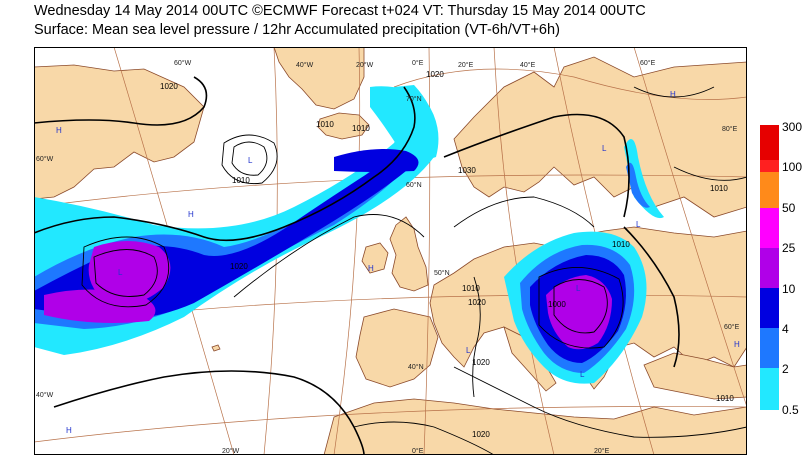  What do you see at coordinates (468, 350) in the screenshot?
I see `centre-marker-7: L` at bounding box center [468, 350].